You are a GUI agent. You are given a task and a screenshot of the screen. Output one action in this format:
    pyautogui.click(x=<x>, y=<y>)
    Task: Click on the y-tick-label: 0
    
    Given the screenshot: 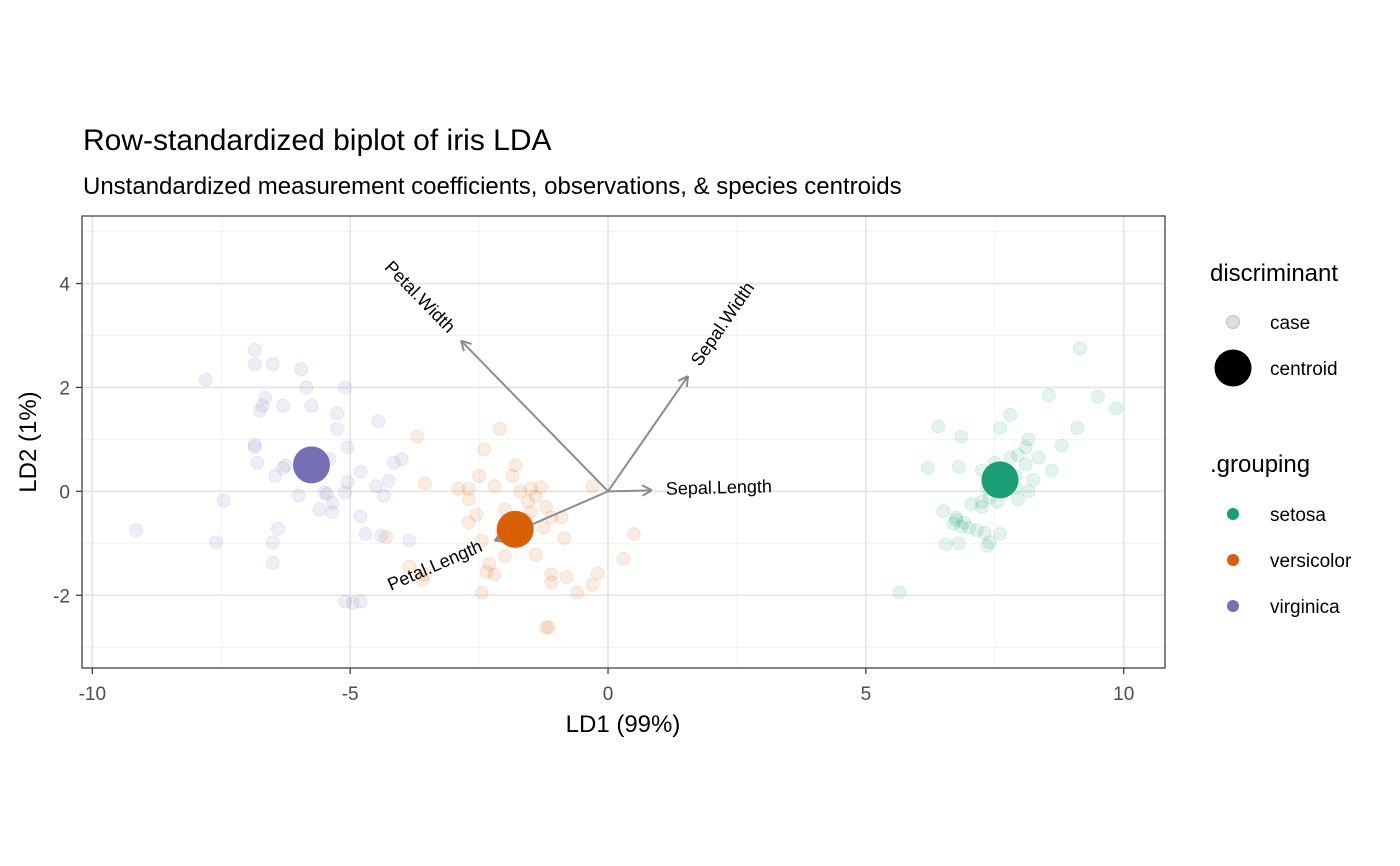 What is the action you would take?
    pyautogui.click(x=64, y=492)
    